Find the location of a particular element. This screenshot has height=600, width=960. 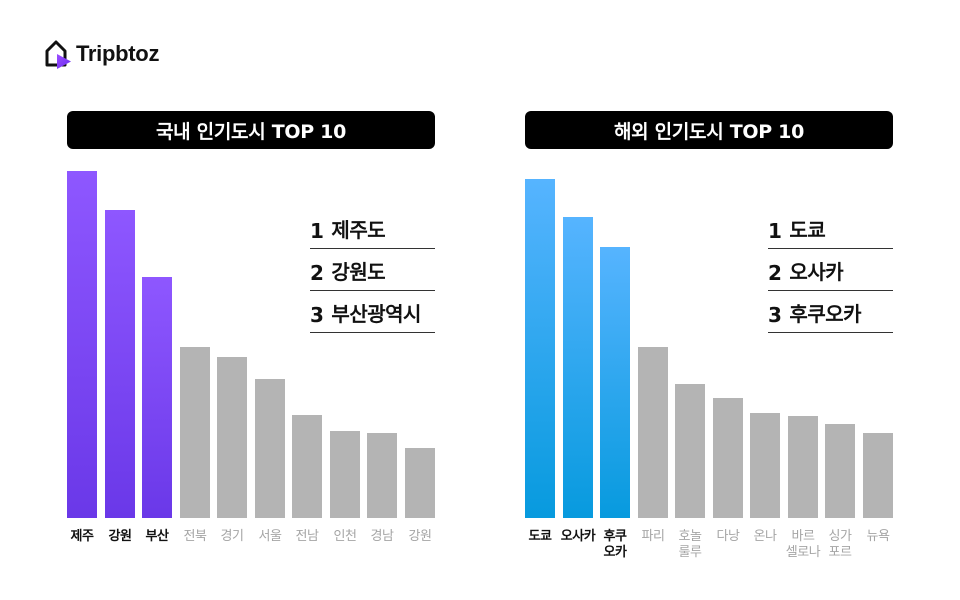

domestic-title: 국내 인기도시 TOP 10 is located at coordinates (251, 130).